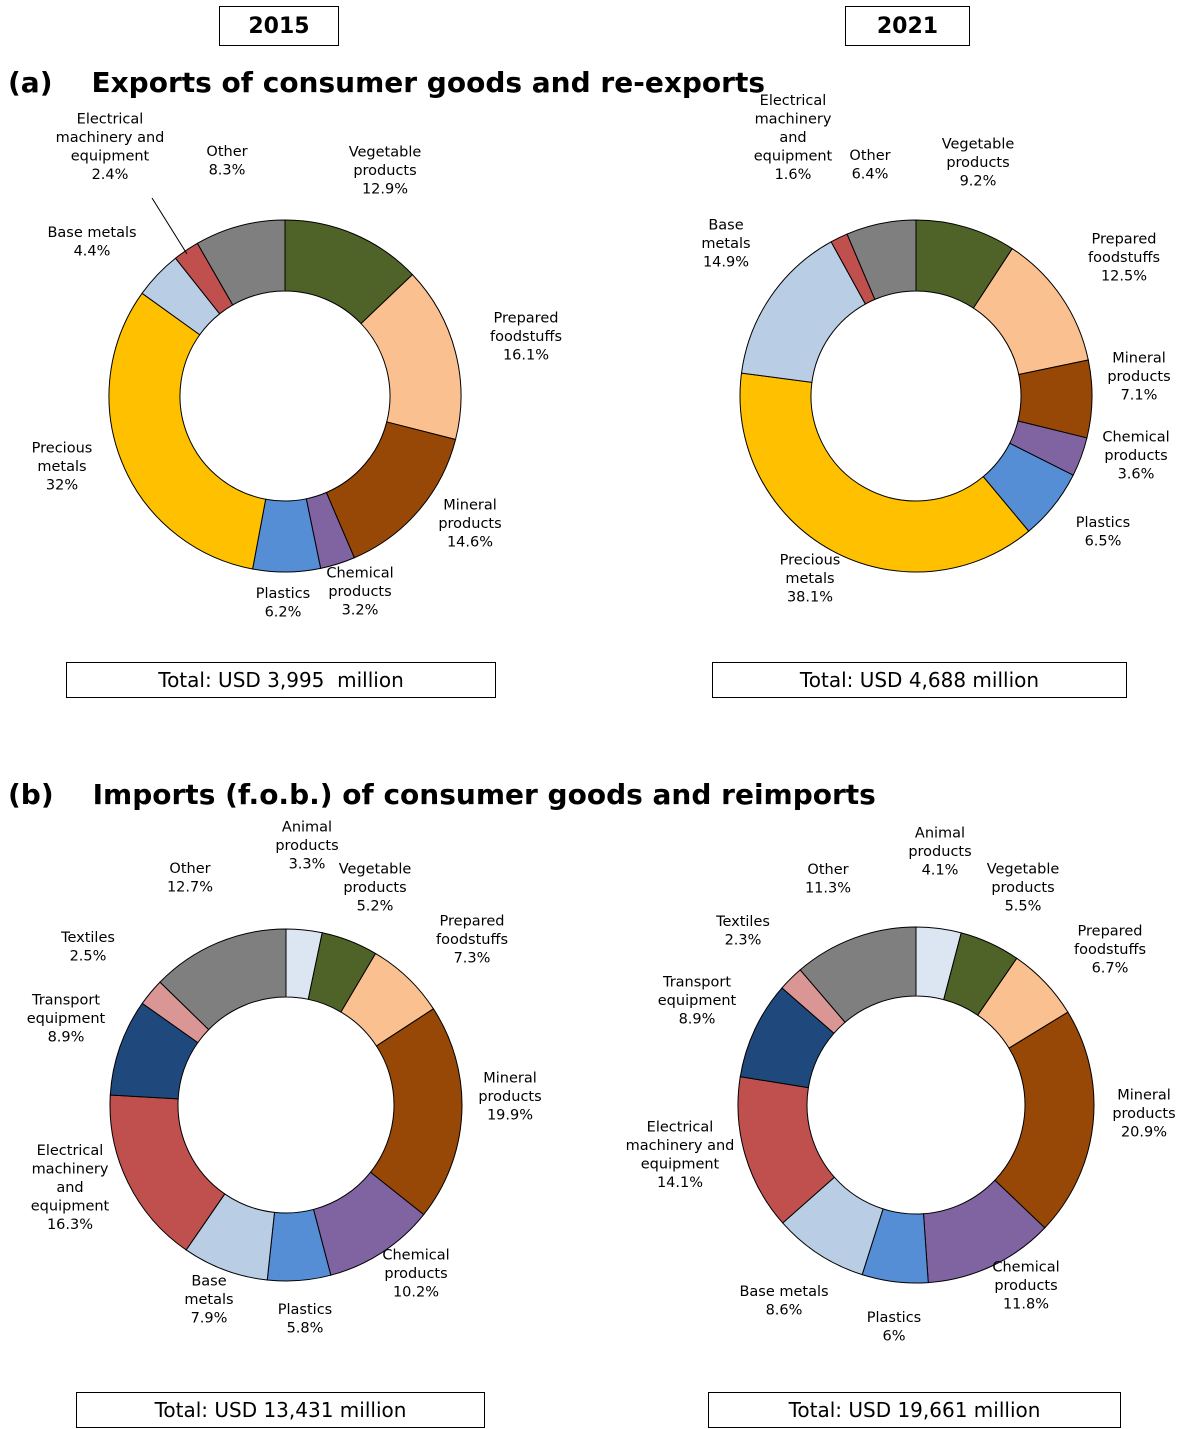 The image size is (1187, 1429). I want to click on label-chemical-products: Chemical products 11.8%, so click(1025, 1286).